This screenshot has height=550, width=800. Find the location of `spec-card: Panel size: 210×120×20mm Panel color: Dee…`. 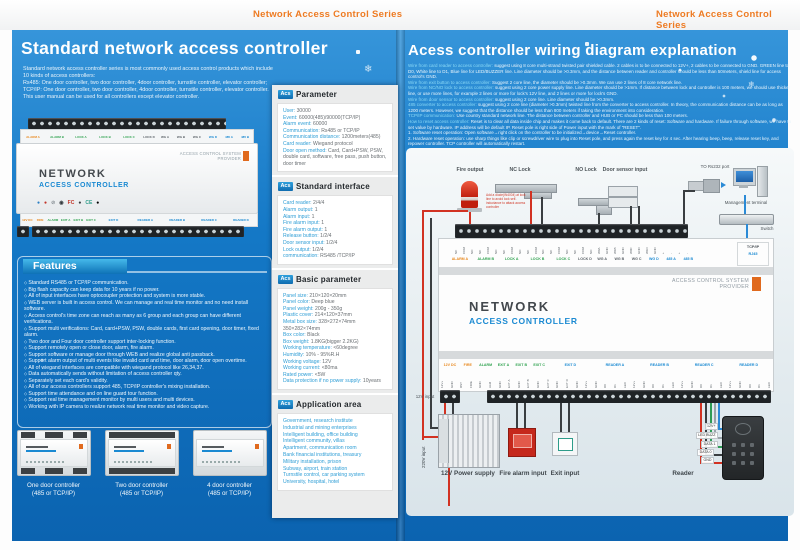

spec-card: Panel size: 210×120×20mm Panel color: Dee… is located at coordinates (335, 338).